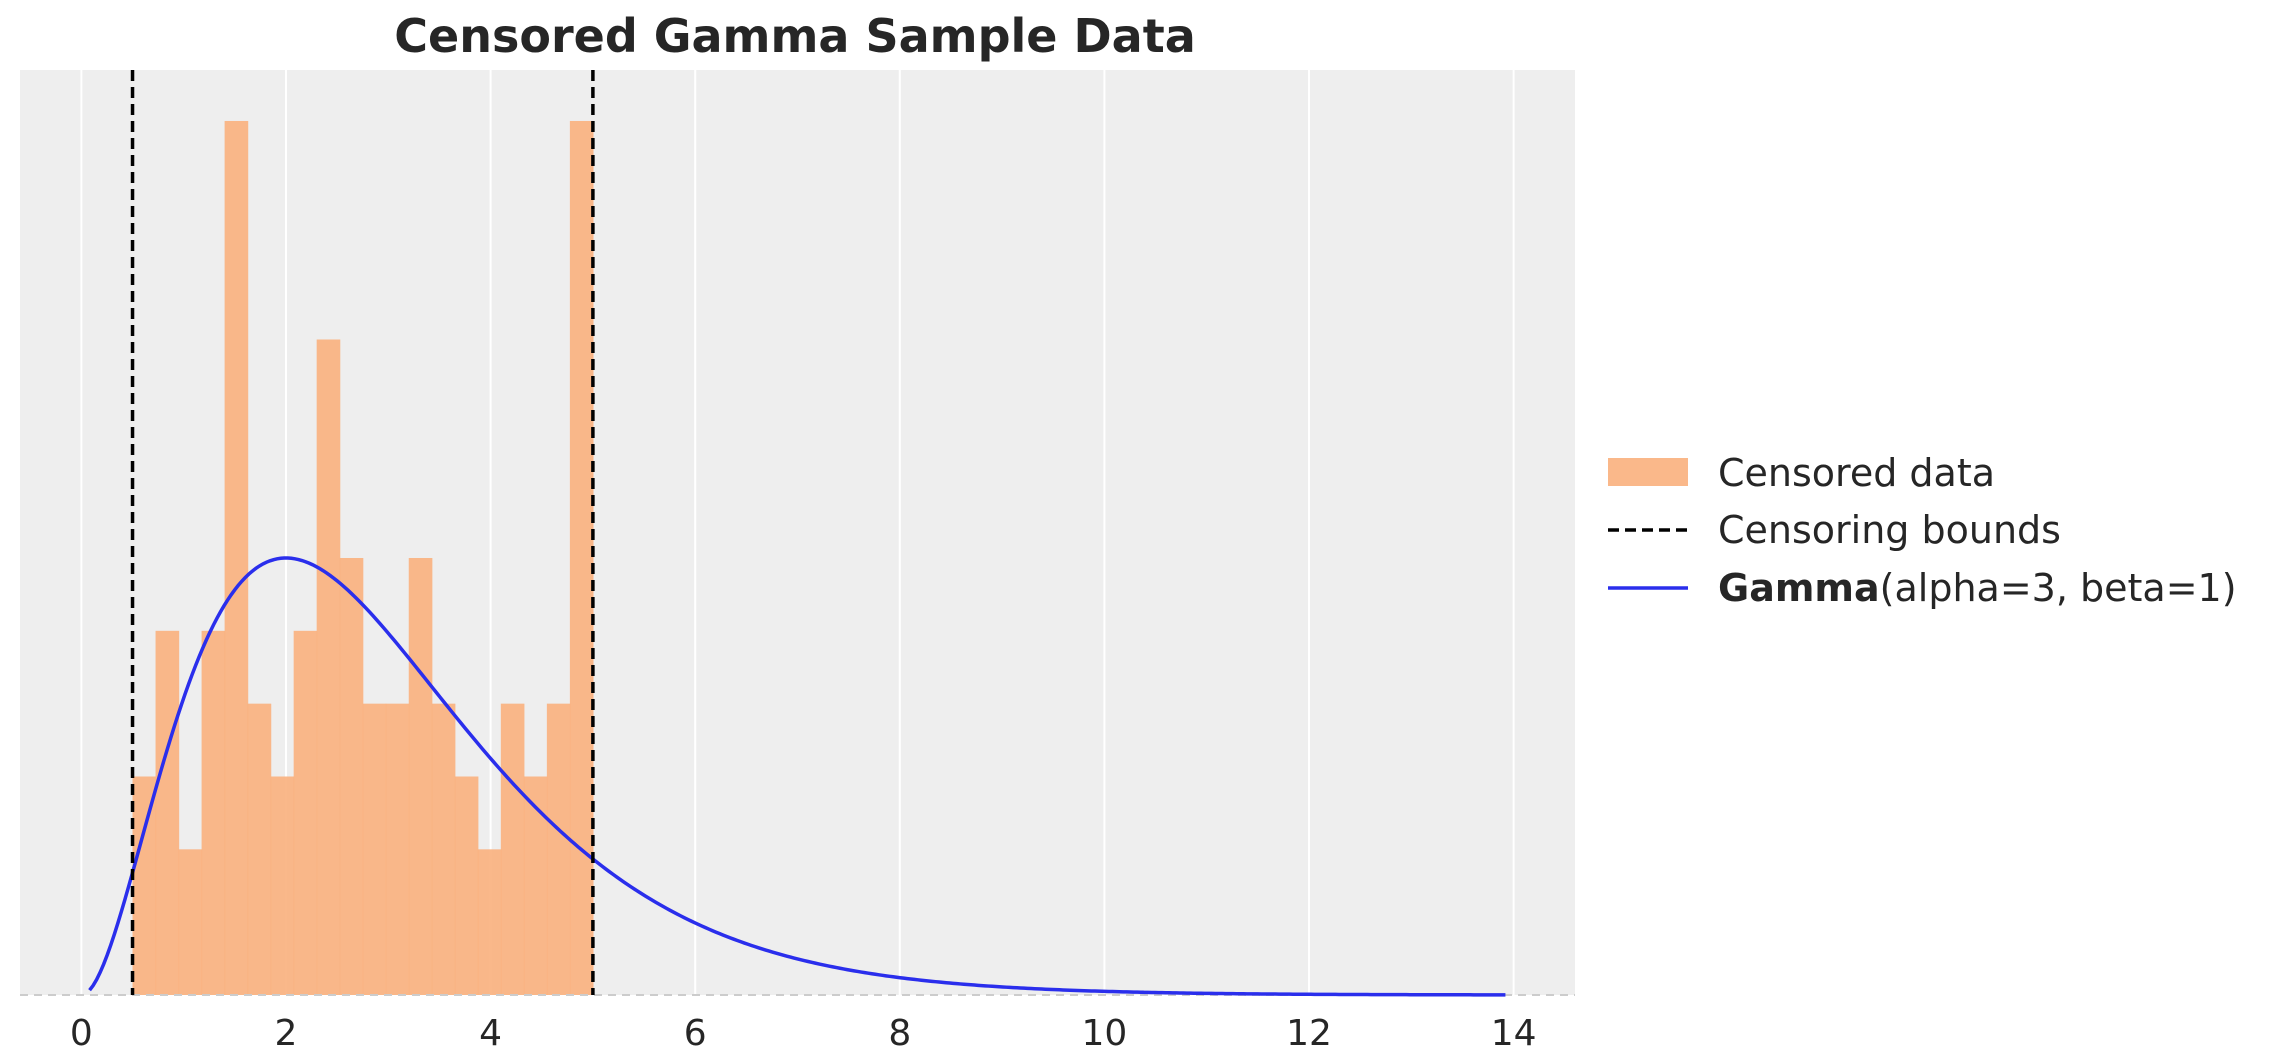 This screenshot has width=2278, height=1062. I want to click on legend-label-censored-data: Censored data, so click(1856, 473).